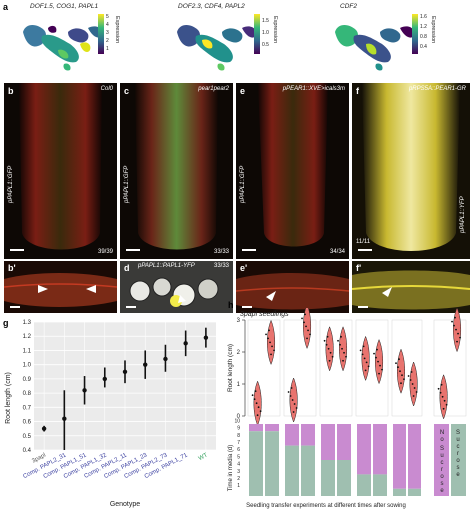 The width and height of the screenshot is (474, 513). I want to click on y-tick-label: 3, so click(239, 321).